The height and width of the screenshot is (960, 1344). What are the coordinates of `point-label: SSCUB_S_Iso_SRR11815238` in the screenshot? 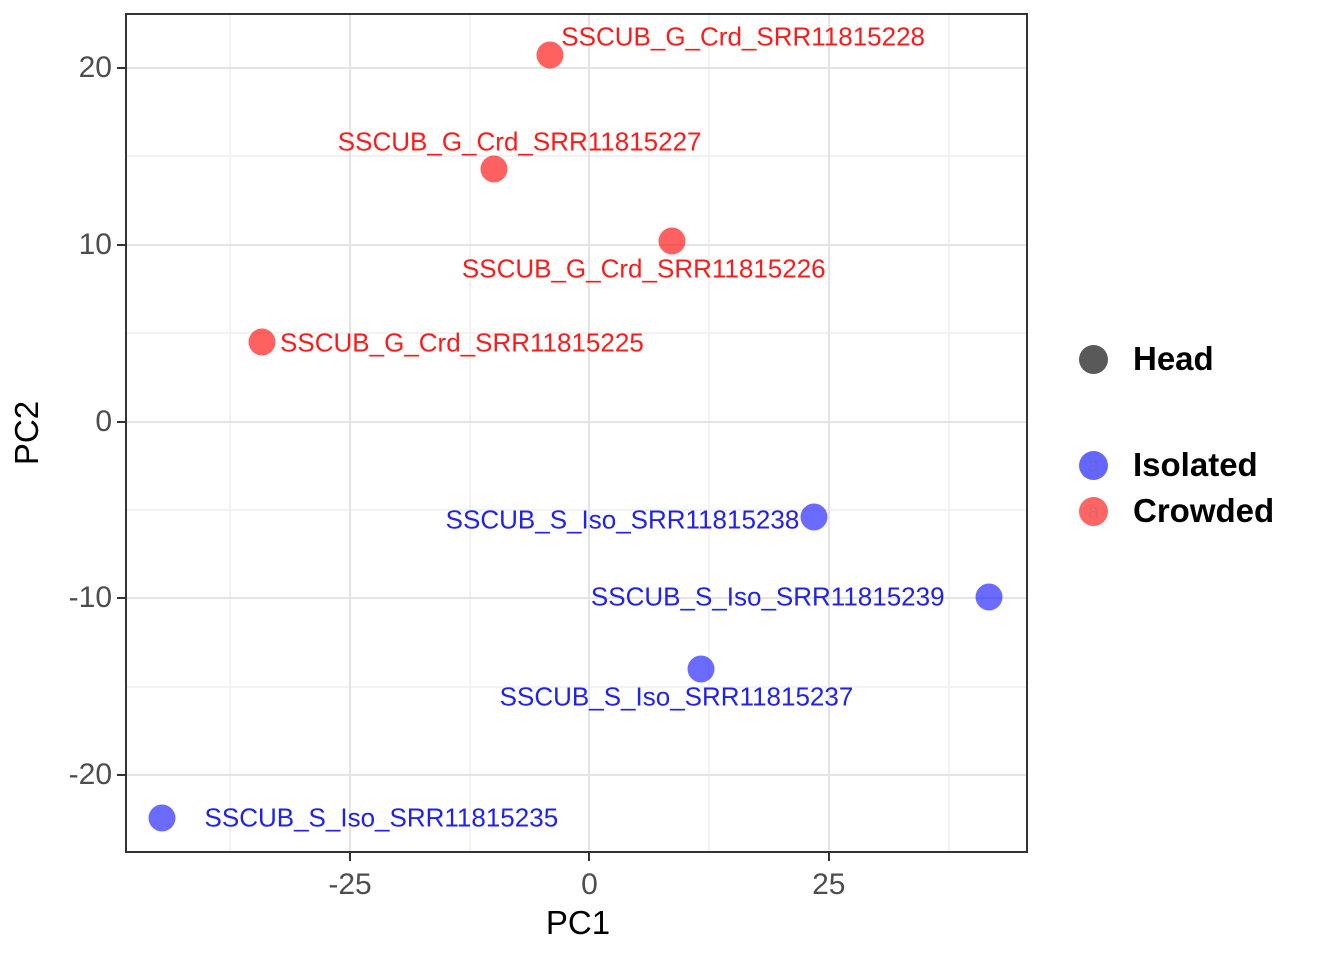 It's located at (622, 519).